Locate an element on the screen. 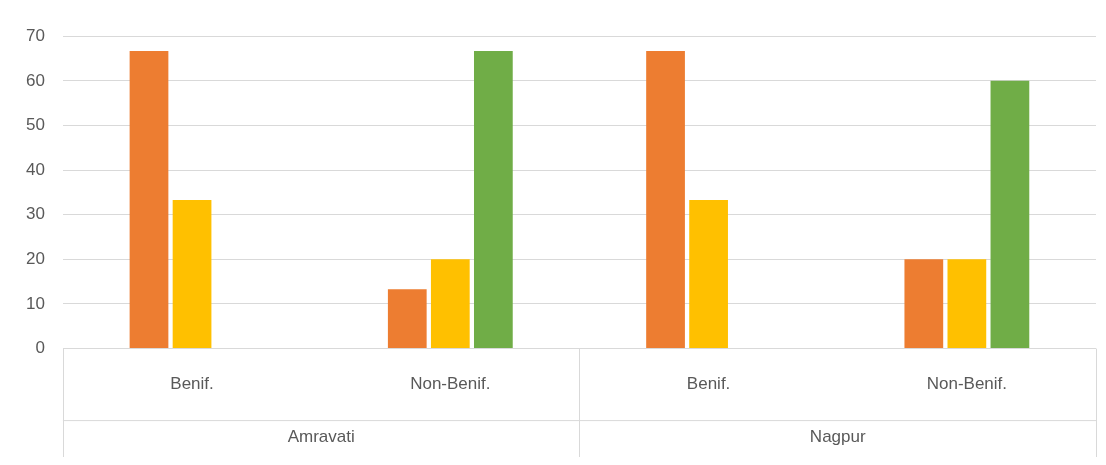  text: Nagpur is located at coordinates (837, 437).